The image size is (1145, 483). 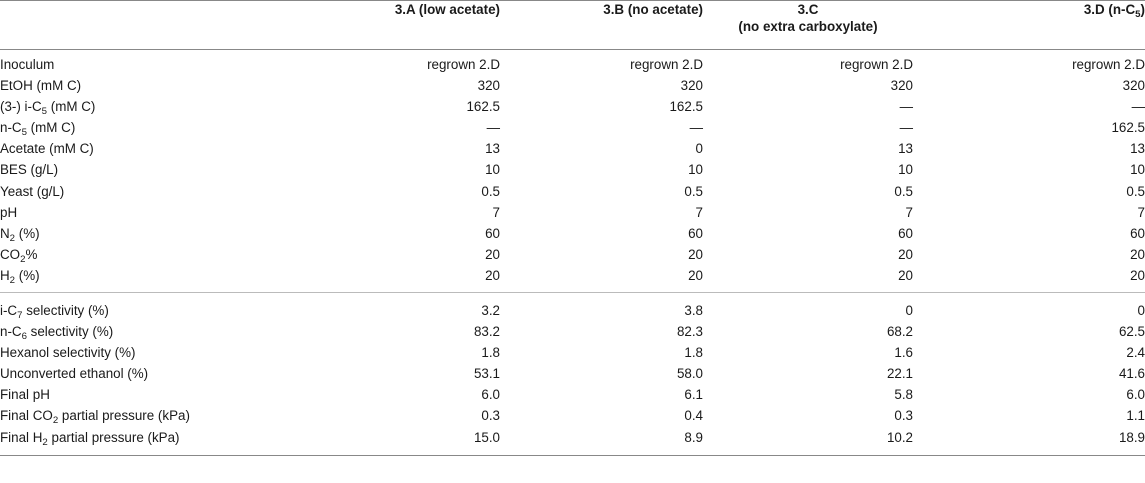 I want to click on cell-value: 10.2, so click(x=808, y=441).